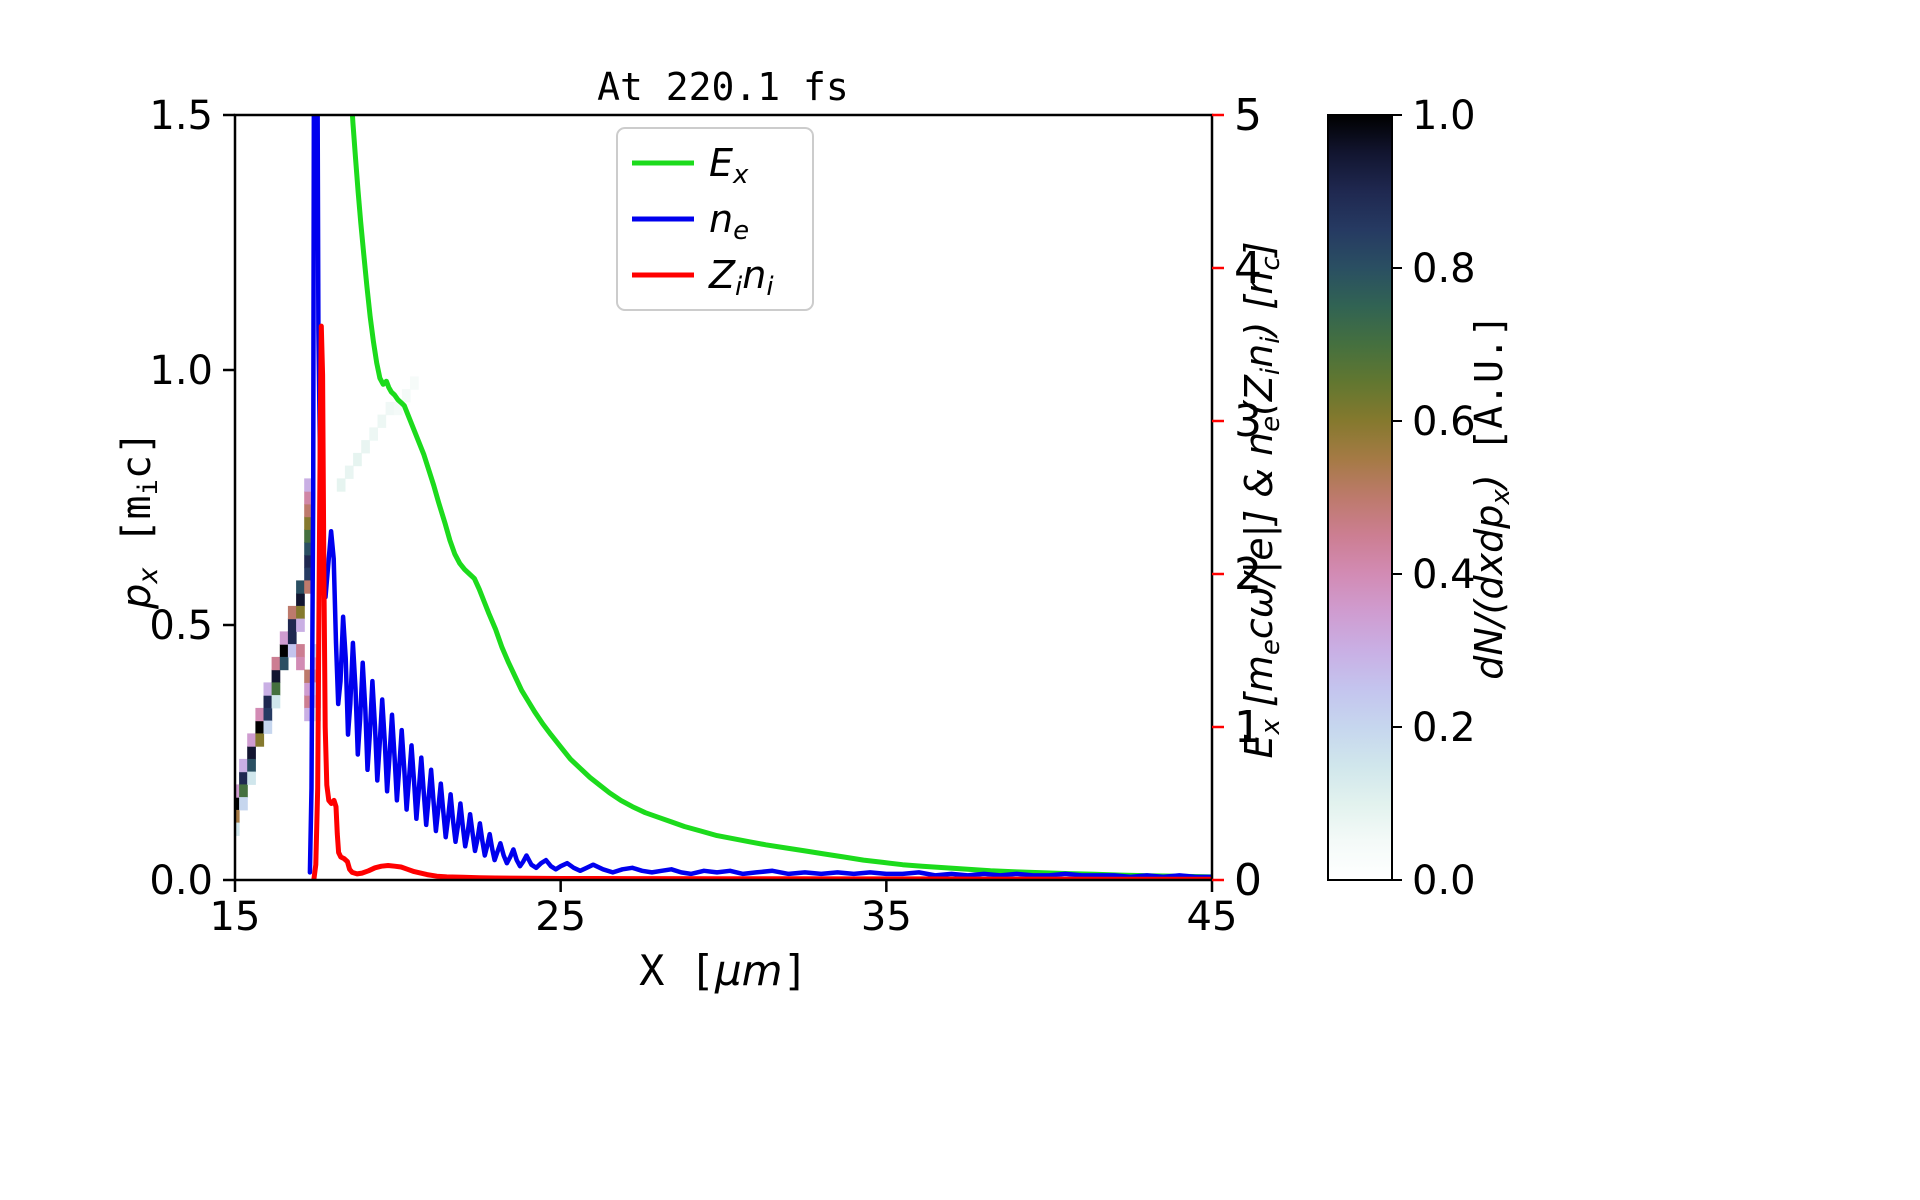  I want to click on y-right-tick-label: 3, so click(1248, 421).